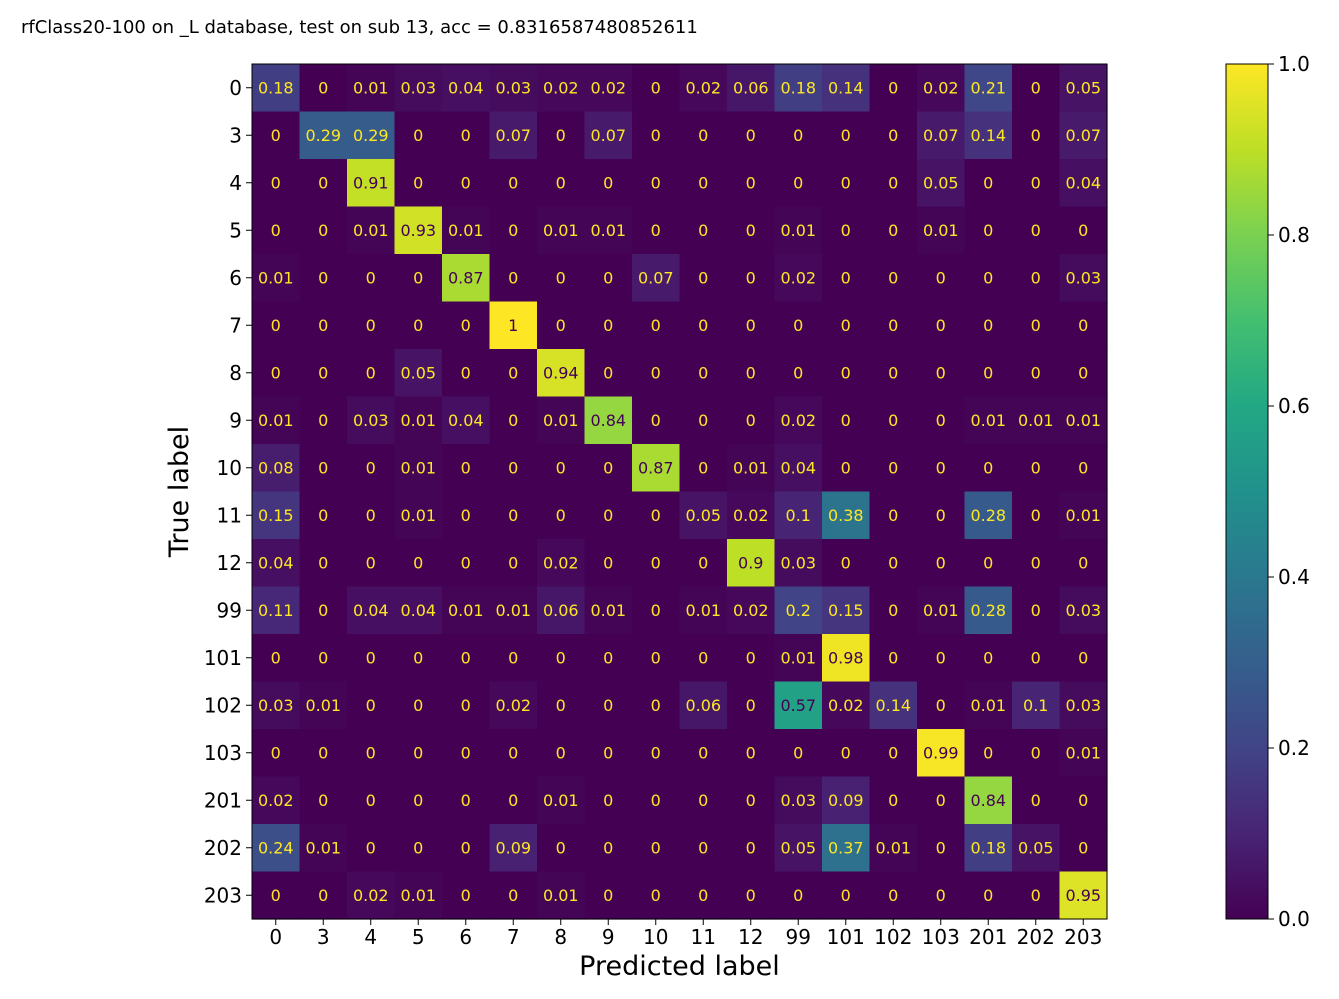  What do you see at coordinates (418, 937) in the screenshot?
I see `x-tick-label: 5` at bounding box center [418, 937].